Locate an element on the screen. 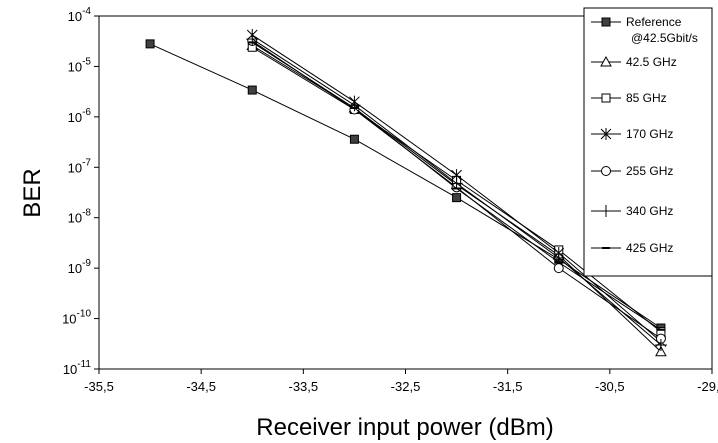 Image resolution: width=718 pixels, height=443 pixels. x-tick-label: -33,5 is located at coordinates (304, 386).